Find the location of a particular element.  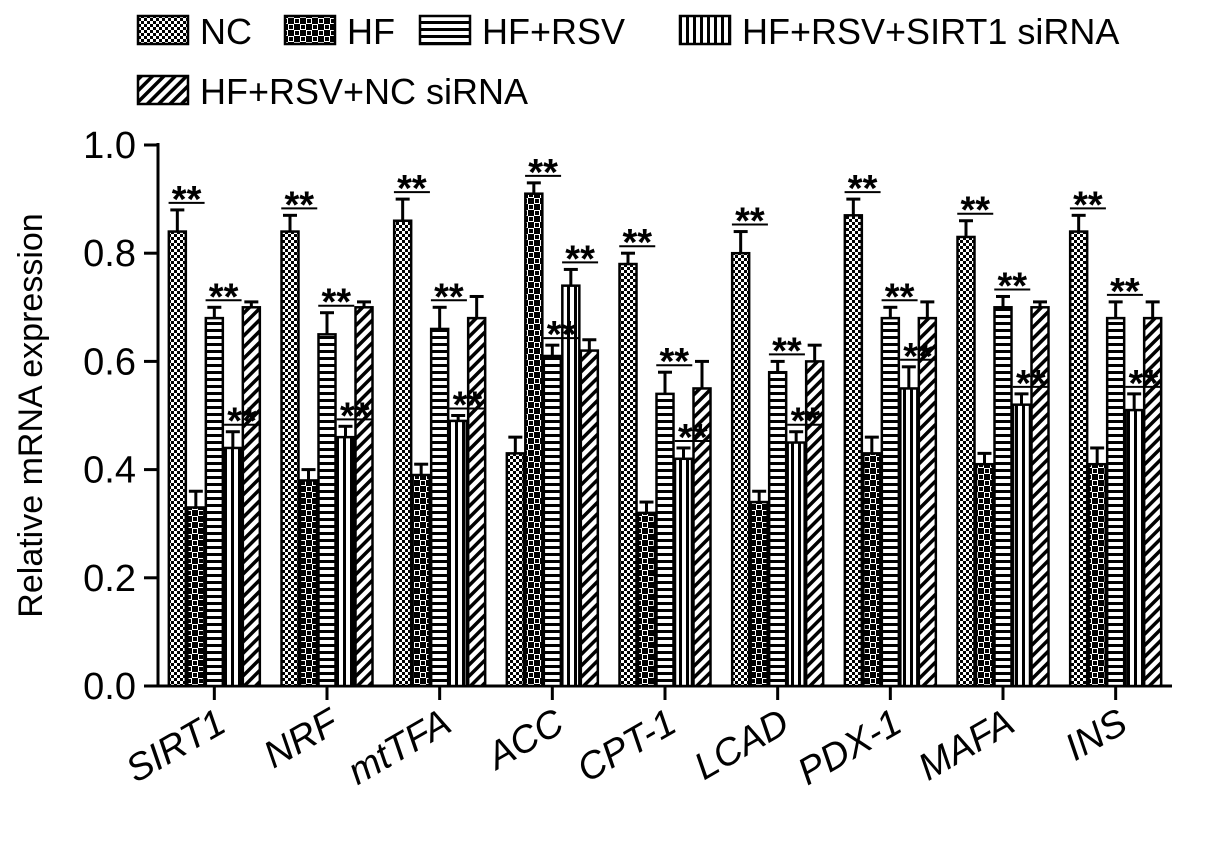

x-tick-label: LCAD is located at coordinates (741, 744).